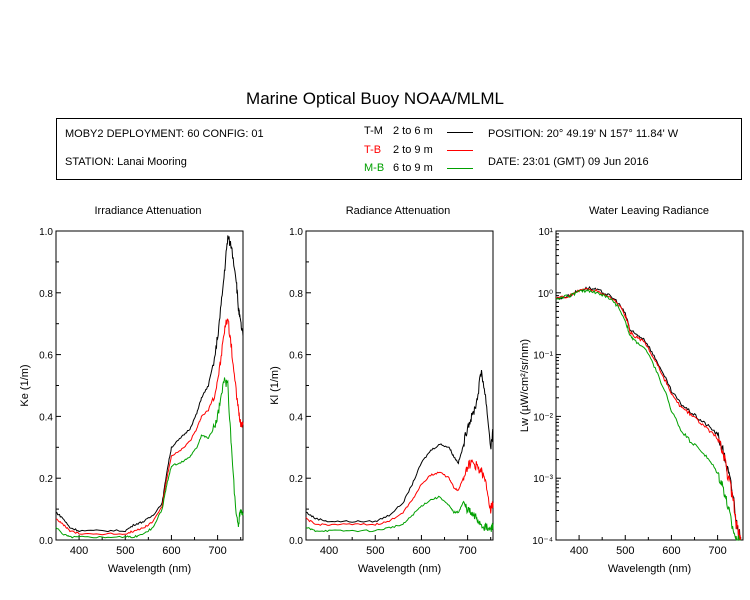 The image size is (750, 600). What do you see at coordinates (375, 98) in the screenshot?
I see `chart-title: Marine Optical Buoy NOAA/MLML` at bounding box center [375, 98].